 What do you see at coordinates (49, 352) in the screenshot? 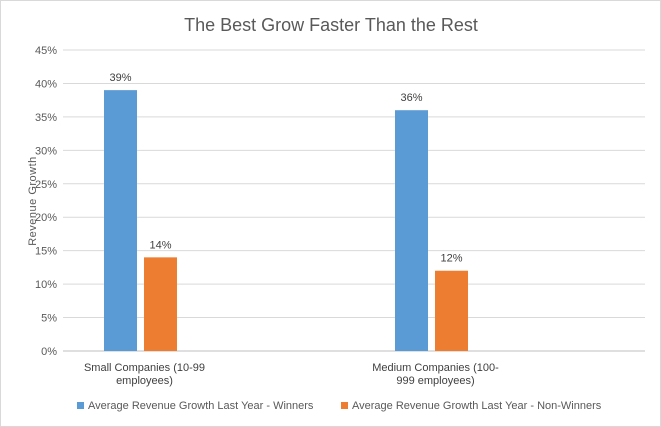
I see `y-tick-label: 0%` at bounding box center [49, 352].